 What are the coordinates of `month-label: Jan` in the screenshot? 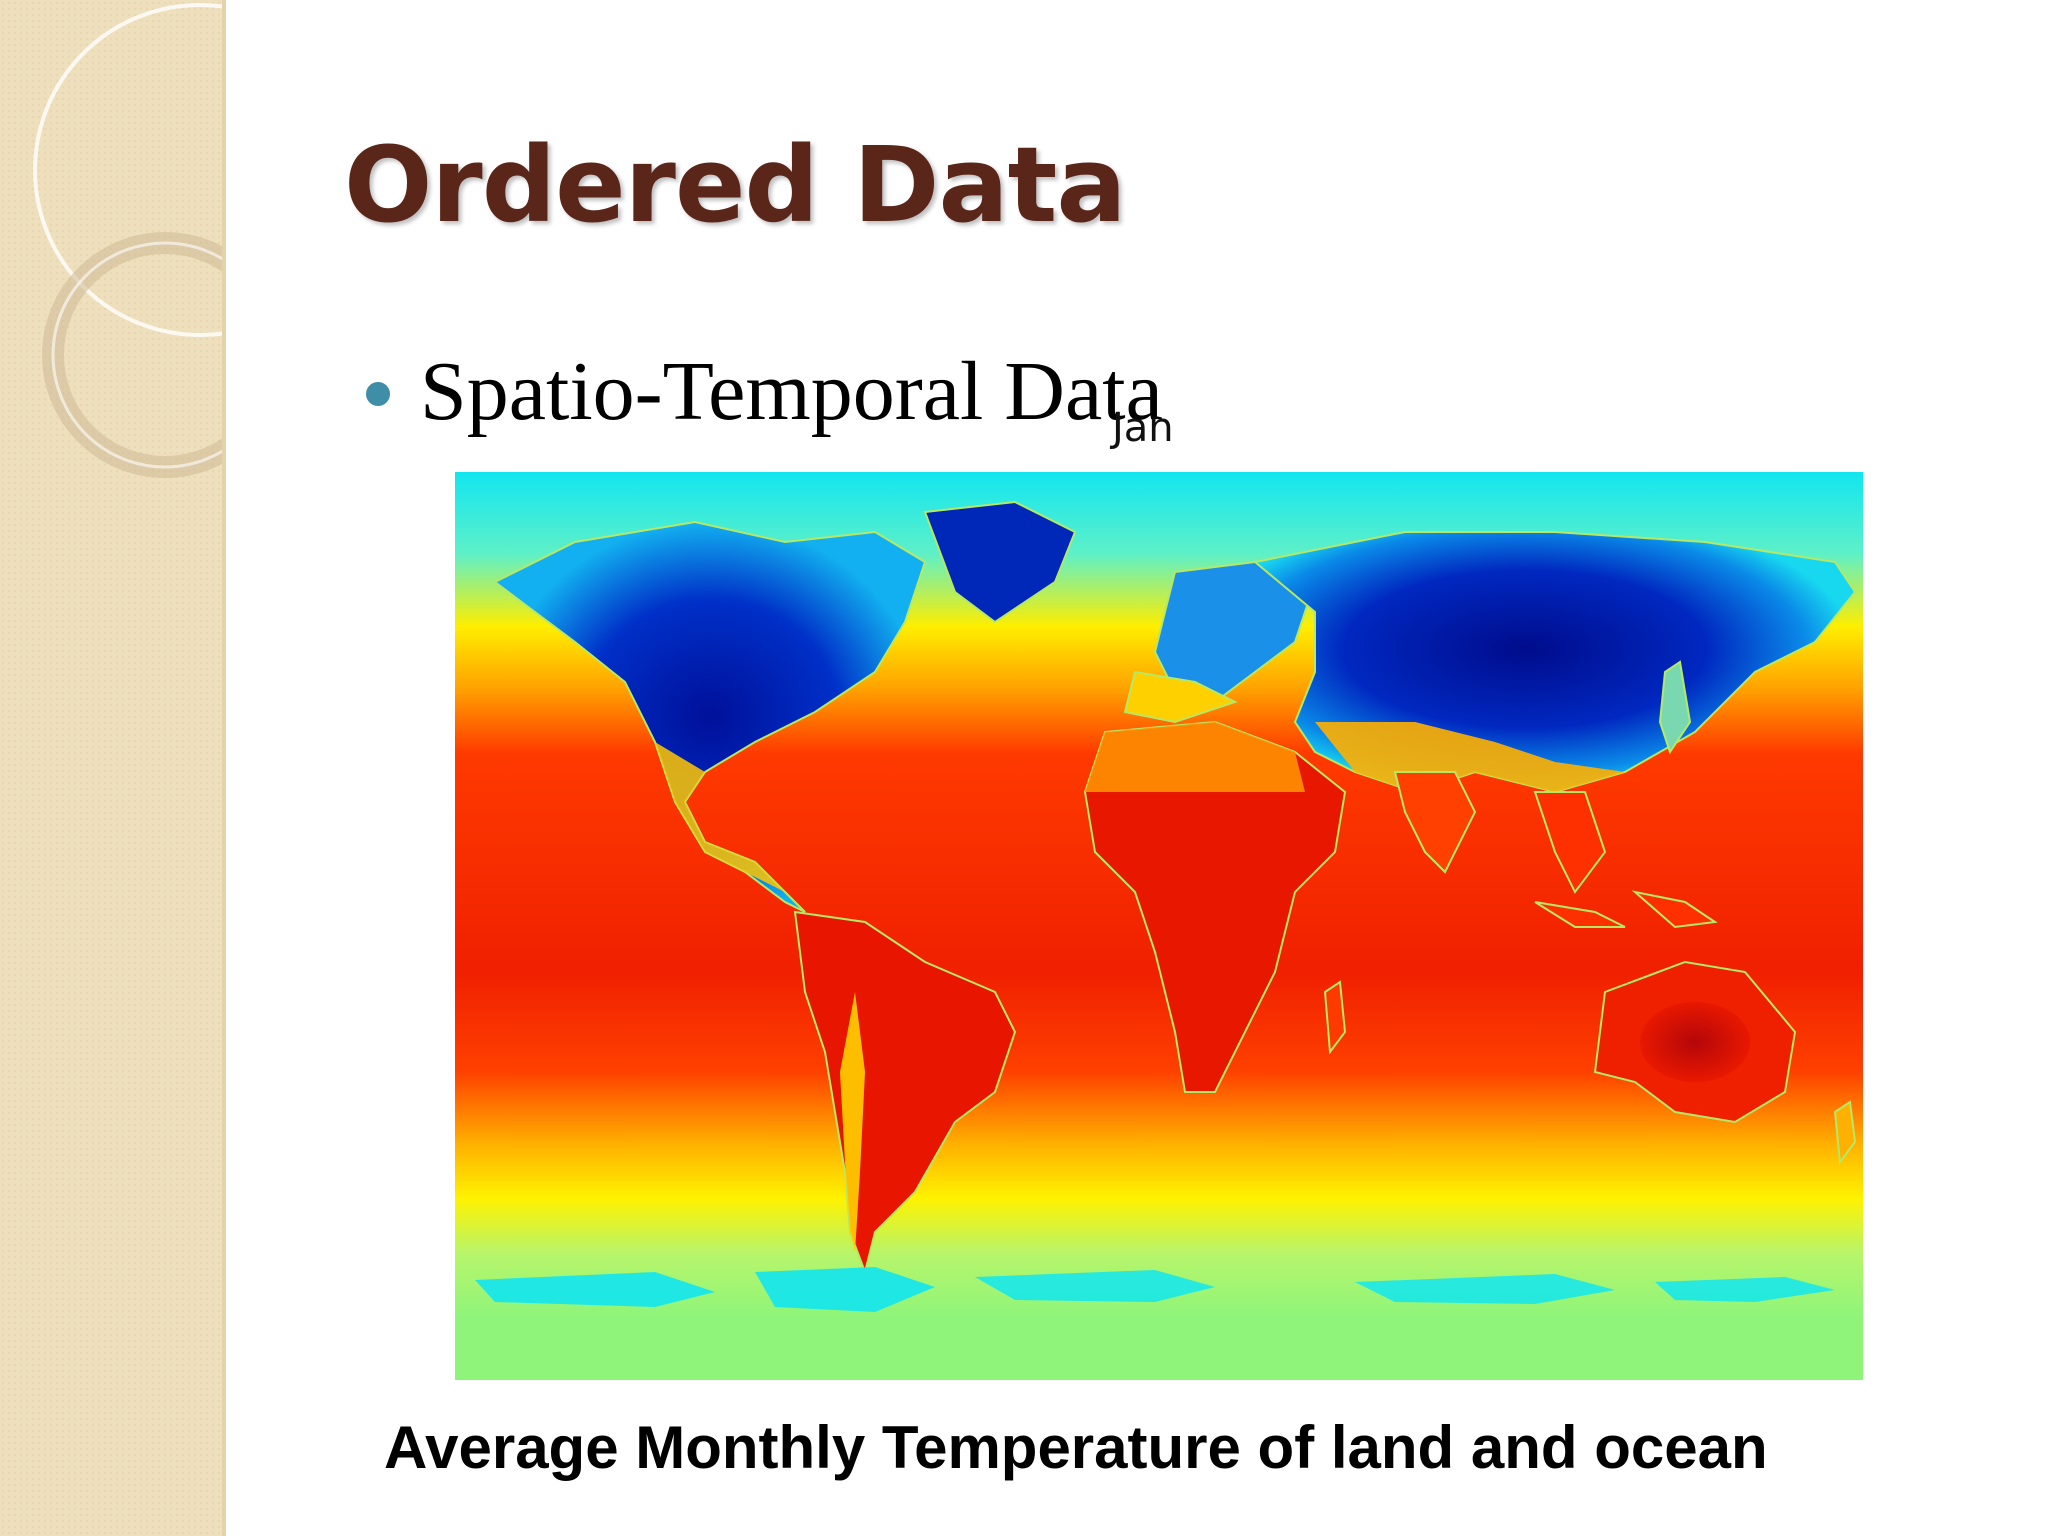 It's located at (1143, 428).